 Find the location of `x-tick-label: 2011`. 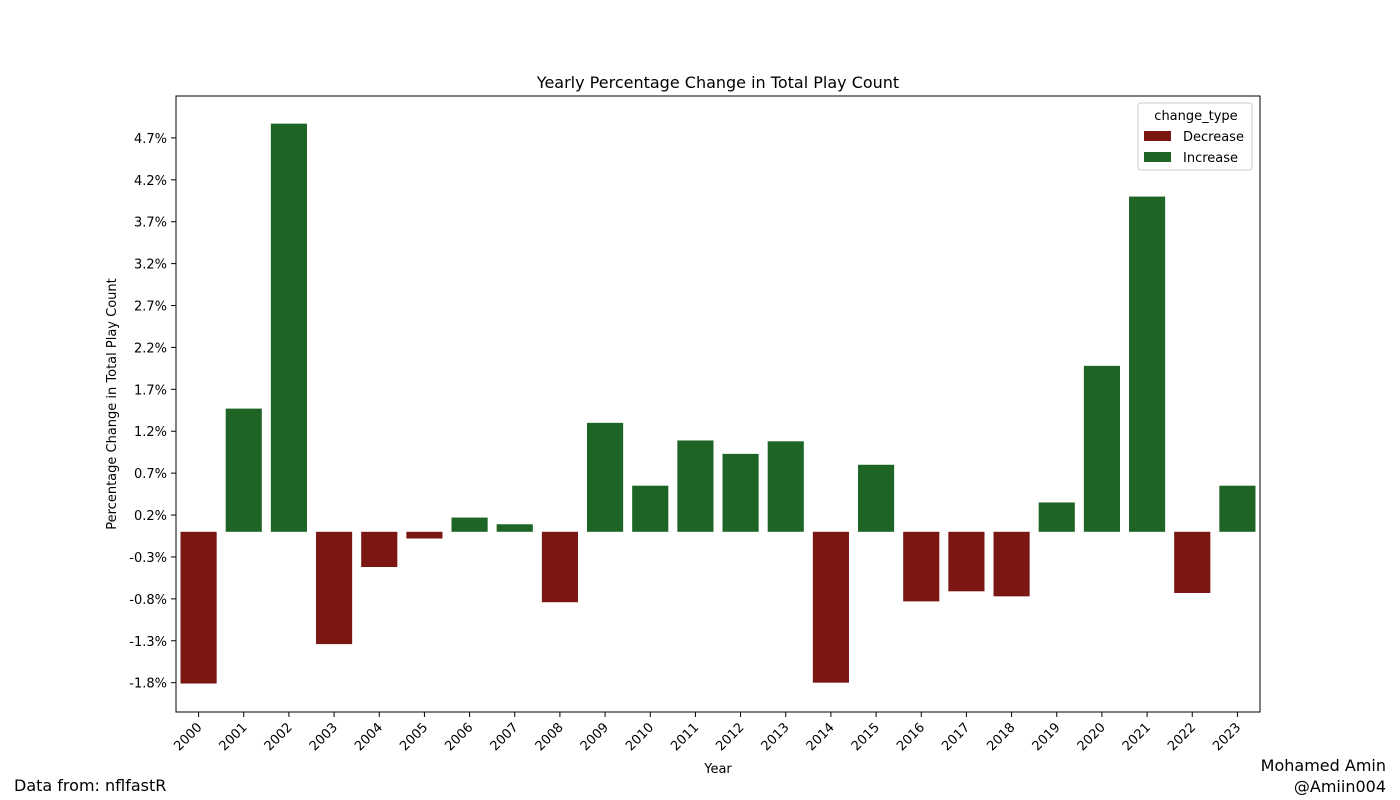

x-tick-label: 2011 is located at coordinates (685, 737).